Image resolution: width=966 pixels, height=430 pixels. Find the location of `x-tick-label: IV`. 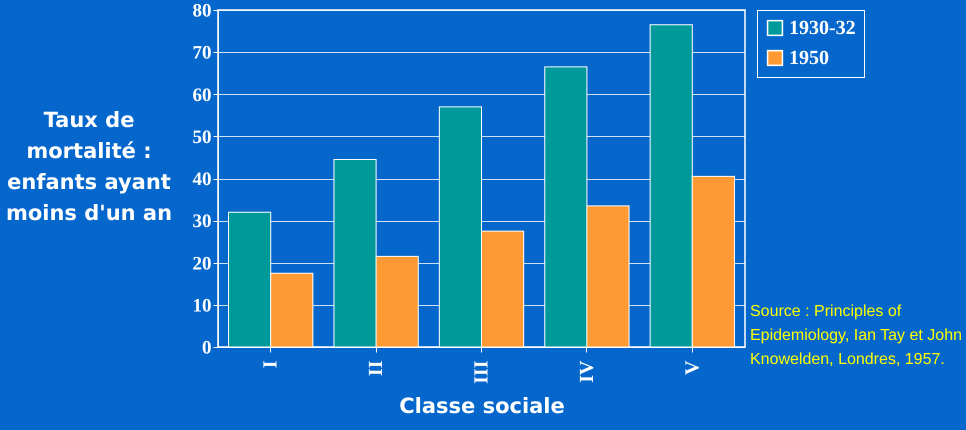

x-tick-label: IV is located at coordinates (587, 371).